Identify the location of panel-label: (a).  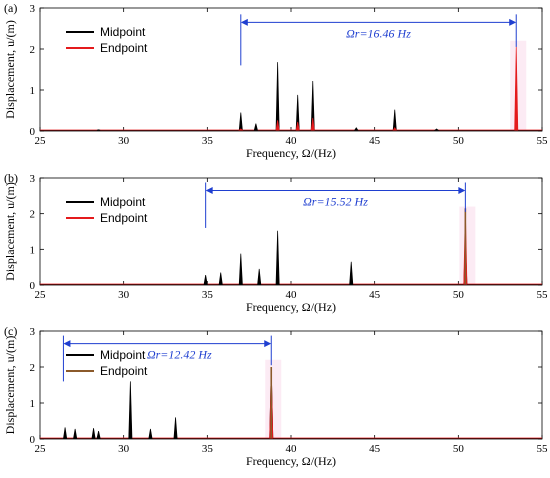
(10, 8).